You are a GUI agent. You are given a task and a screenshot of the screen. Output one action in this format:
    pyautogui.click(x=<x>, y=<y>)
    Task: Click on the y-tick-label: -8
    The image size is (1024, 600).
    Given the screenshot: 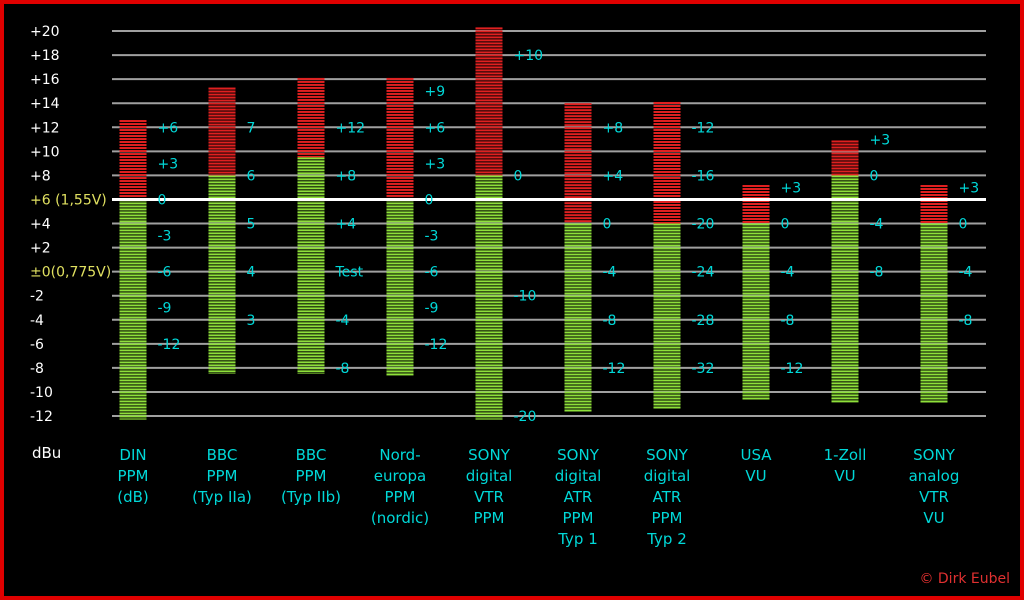 What is the action you would take?
    pyautogui.click(x=37, y=369)
    